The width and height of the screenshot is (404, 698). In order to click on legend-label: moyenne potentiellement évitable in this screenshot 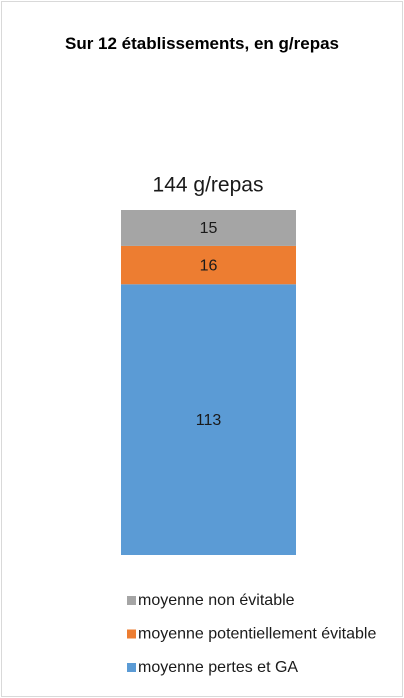, I will do `click(257, 634)`.